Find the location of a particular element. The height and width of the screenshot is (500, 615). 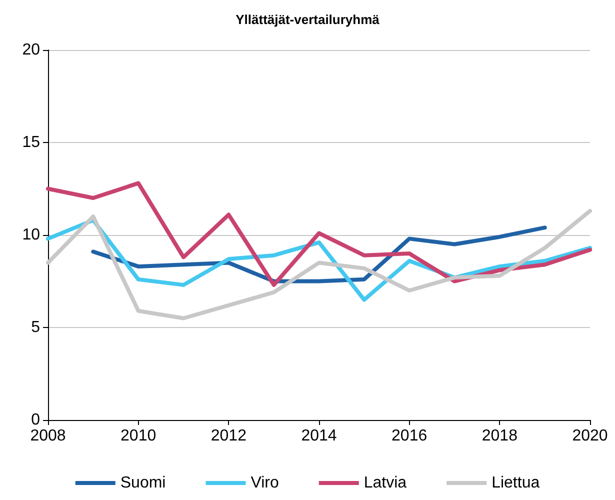

legend-label: Viro is located at coordinates (264, 483).